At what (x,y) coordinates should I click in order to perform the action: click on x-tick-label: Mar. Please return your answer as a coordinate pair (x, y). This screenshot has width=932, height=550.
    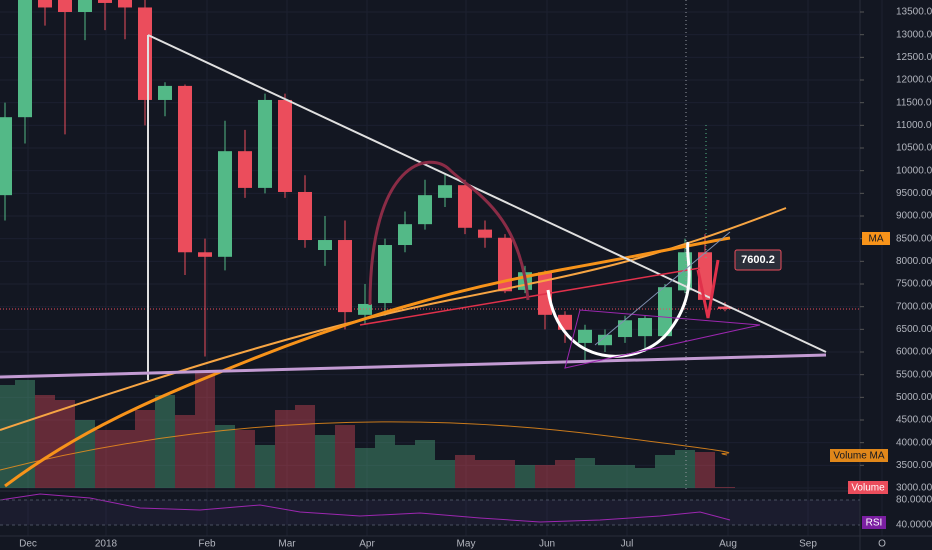
    Looking at the image, I should click on (287, 544).